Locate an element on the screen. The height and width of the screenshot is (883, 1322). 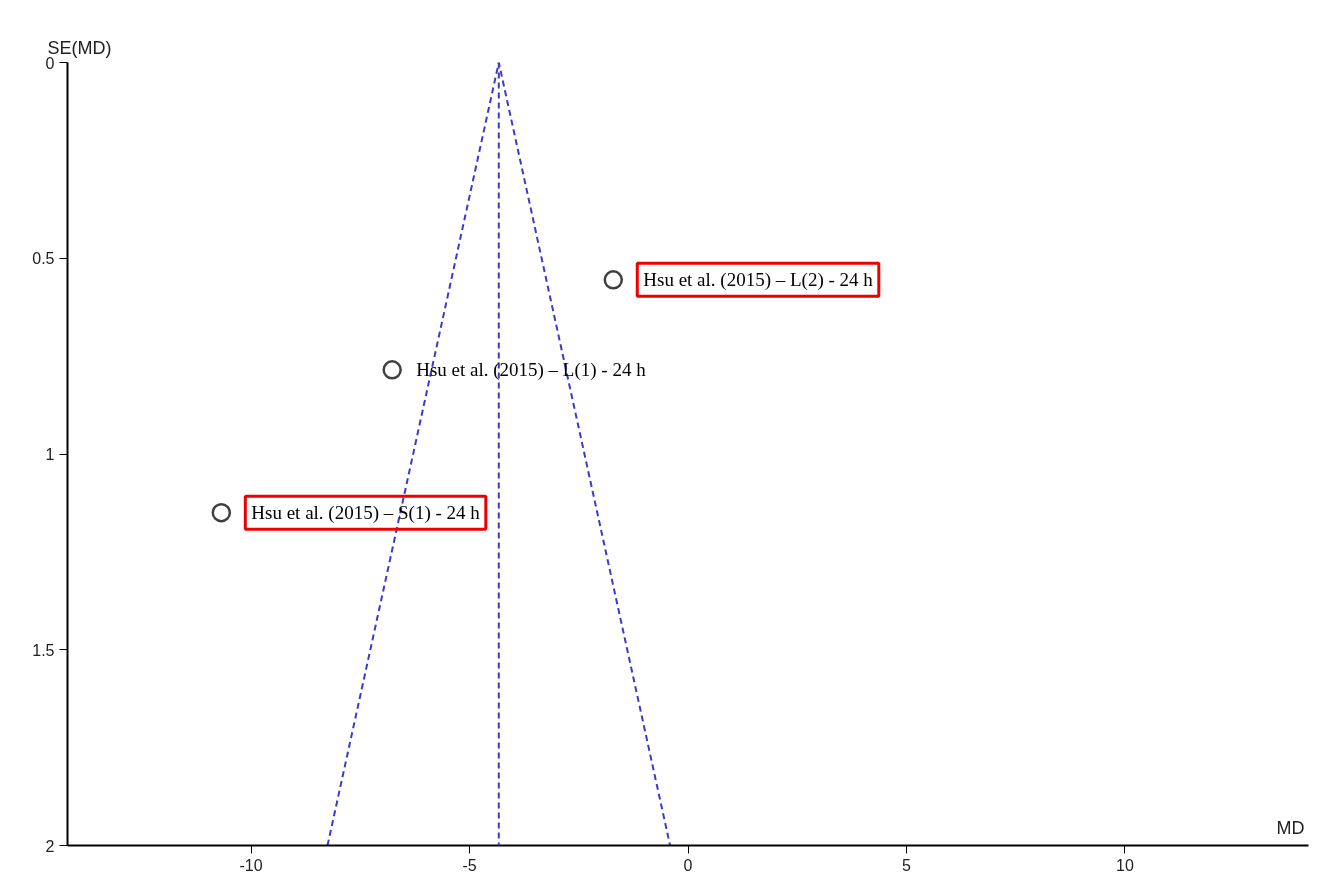
x-tick-label: -10 is located at coordinates (251, 865).